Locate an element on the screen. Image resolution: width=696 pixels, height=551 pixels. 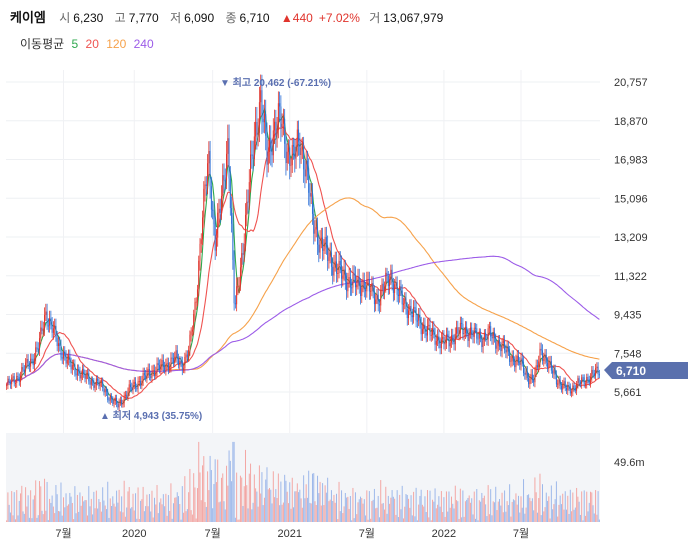
x-tick-label: 7월 is located at coordinates (367, 533).